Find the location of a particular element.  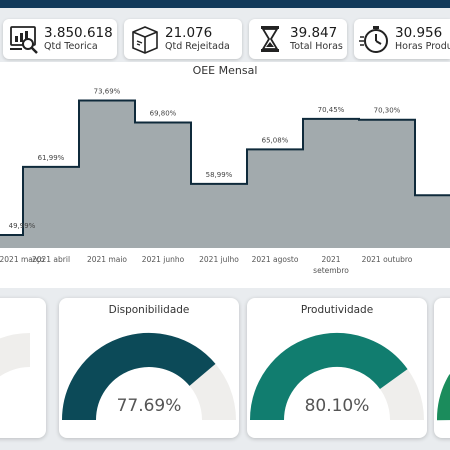

gauge-track-partial is located at coordinates (15, 355).